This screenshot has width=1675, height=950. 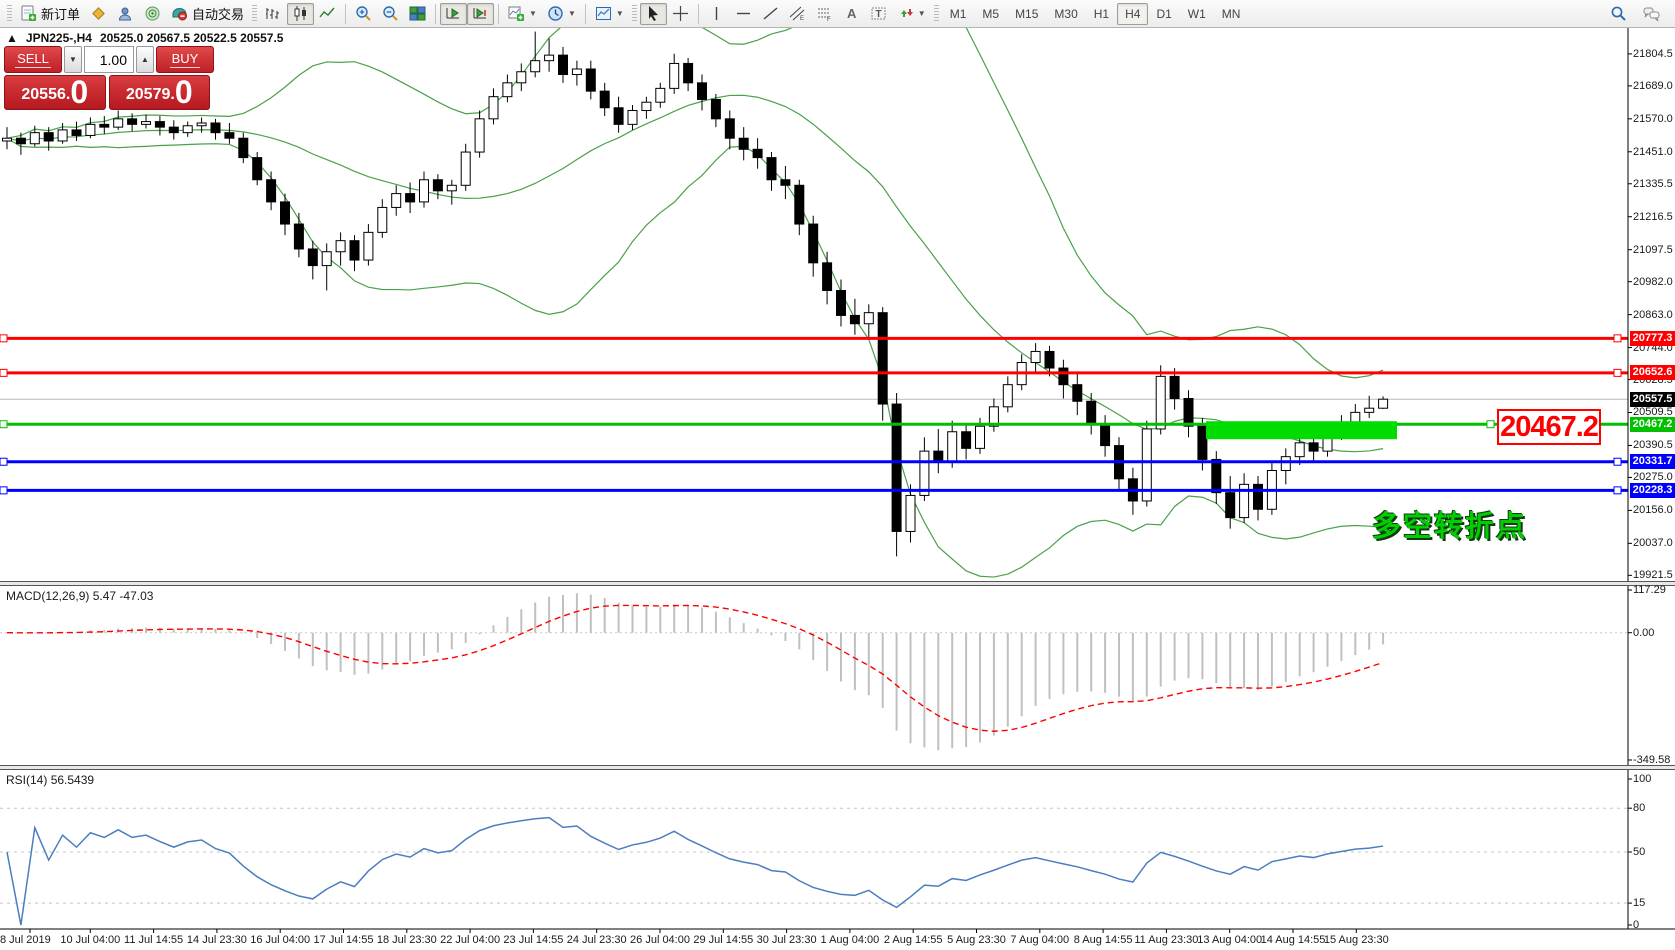 I want to click on volume-decrease-button: ▼, so click(x=73, y=59).